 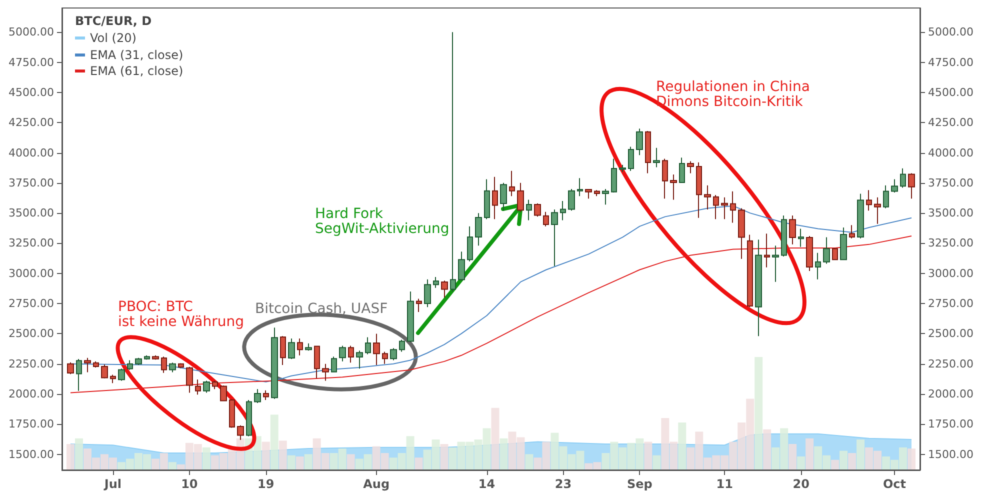 I want to click on y-tick-label: 1500.00, so click(x=951, y=454).